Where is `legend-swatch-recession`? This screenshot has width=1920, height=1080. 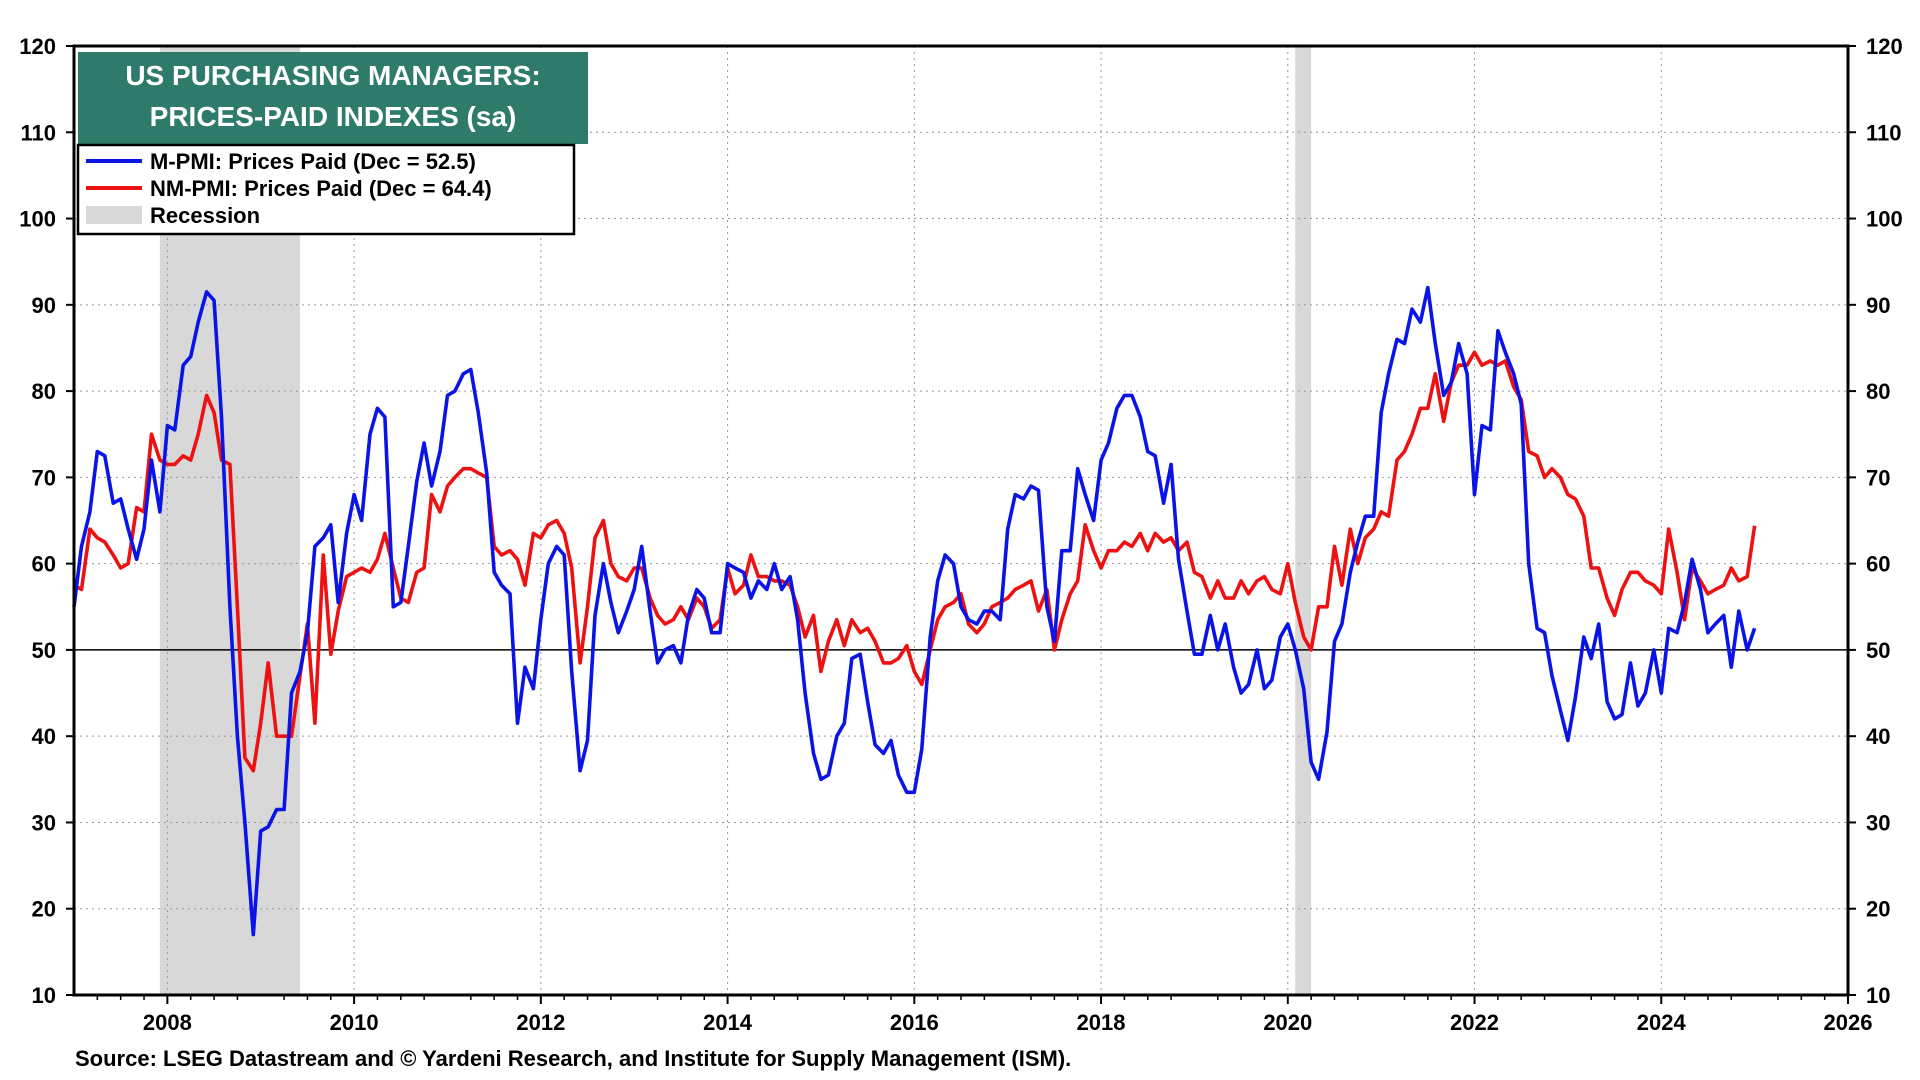
legend-swatch-recession is located at coordinates (114, 215).